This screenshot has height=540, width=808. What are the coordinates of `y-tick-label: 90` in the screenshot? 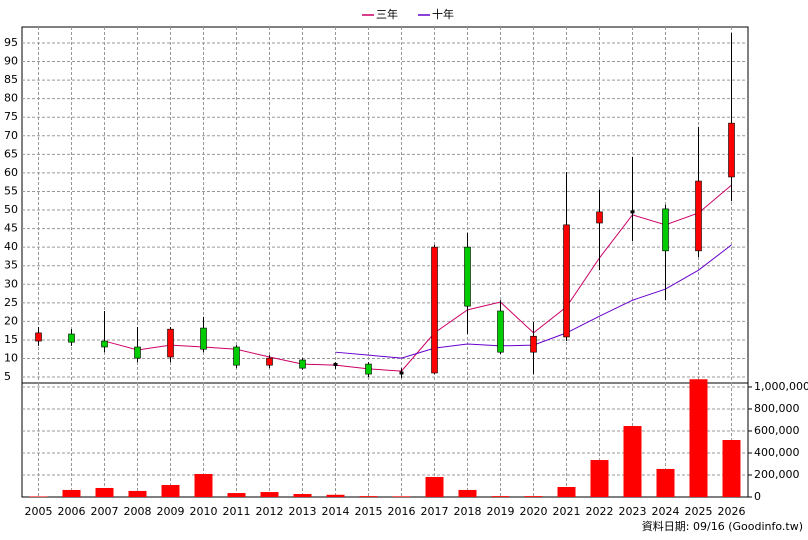 It's located at (11, 61).